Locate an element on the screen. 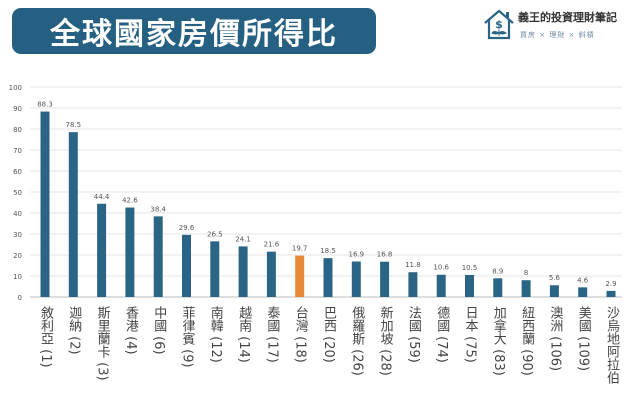 The width and height of the screenshot is (634, 403). x-tick-label: 新加坡 (28) is located at coordinates (385, 341).